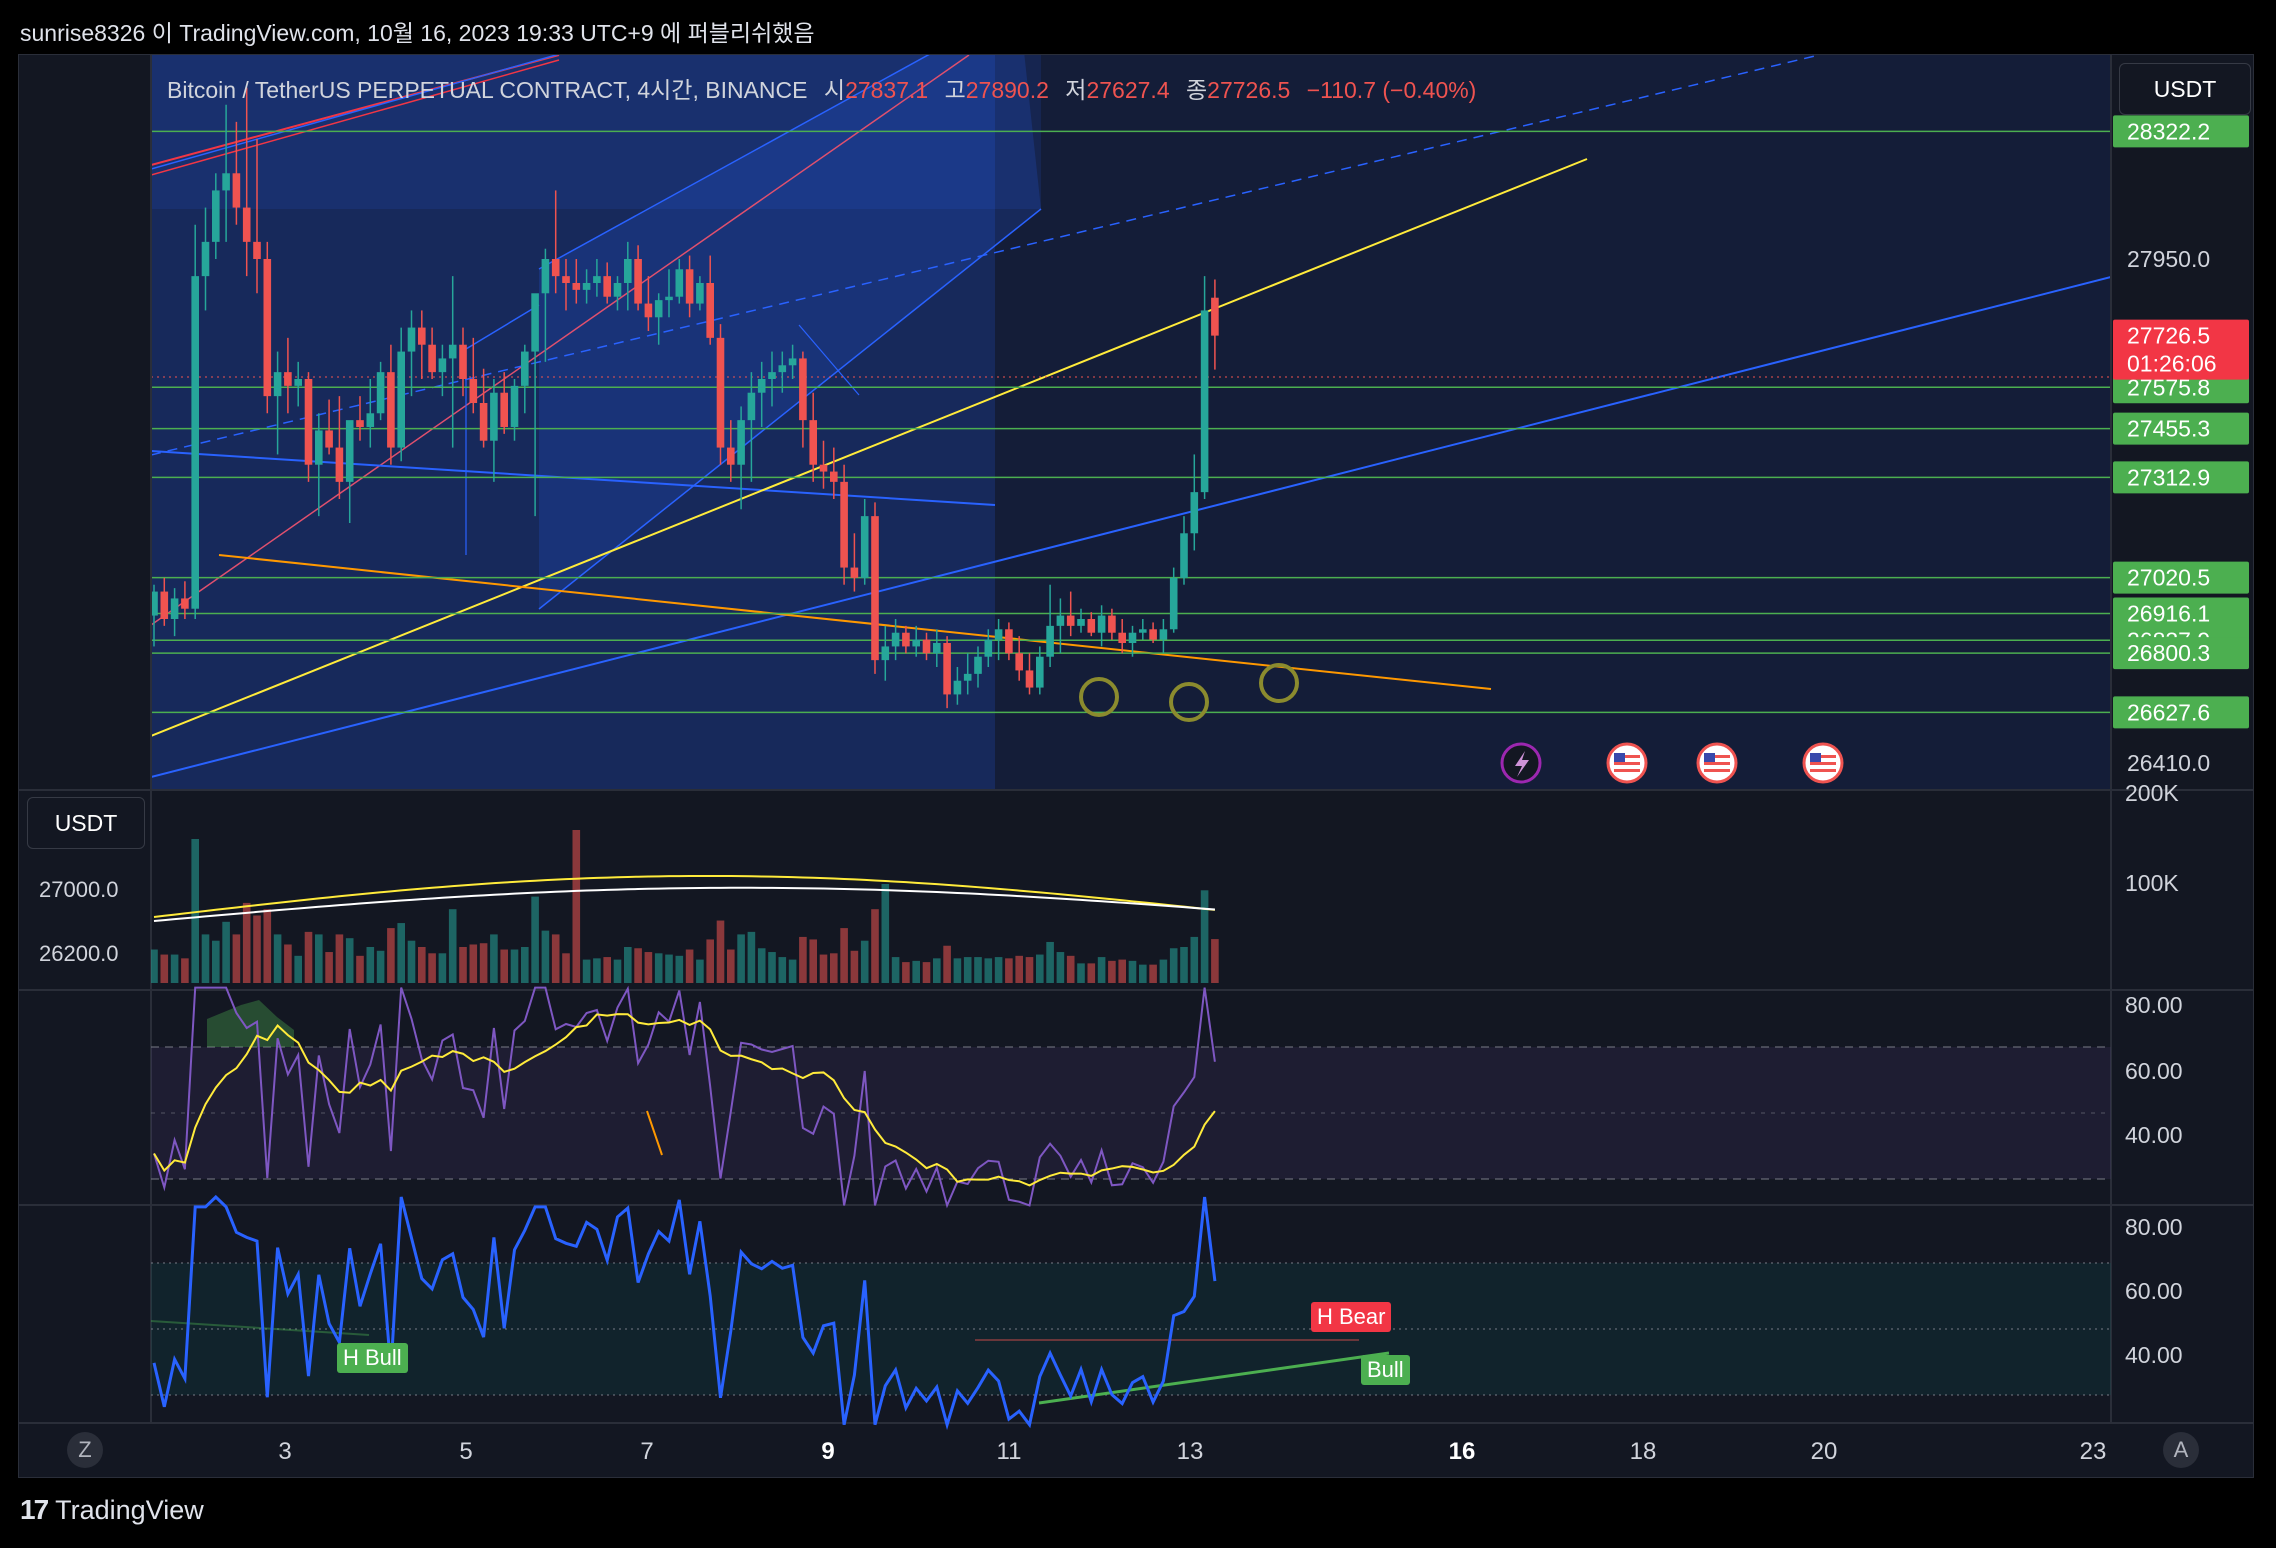  I want to click on left-axis-button: Z, so click(85, 1450).